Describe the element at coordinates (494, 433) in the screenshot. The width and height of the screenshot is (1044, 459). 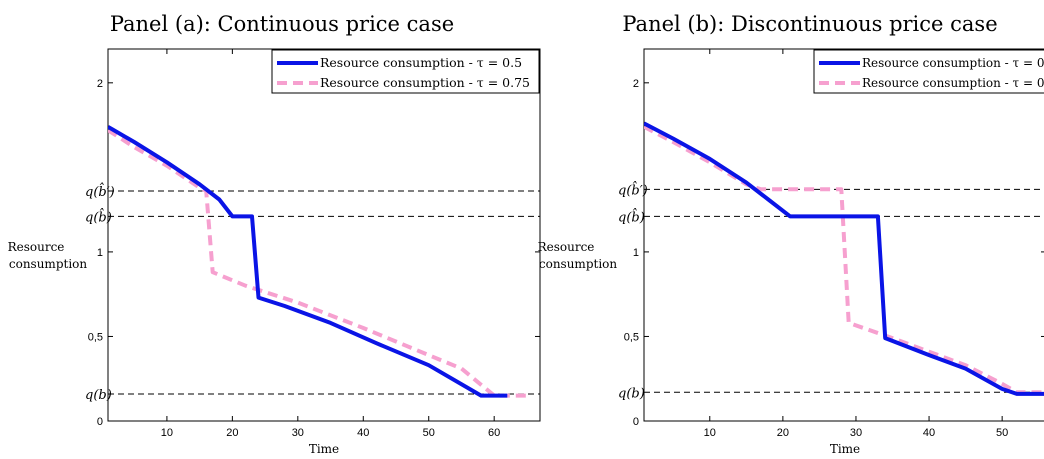
I see `x-tick-label: 60` at that location.